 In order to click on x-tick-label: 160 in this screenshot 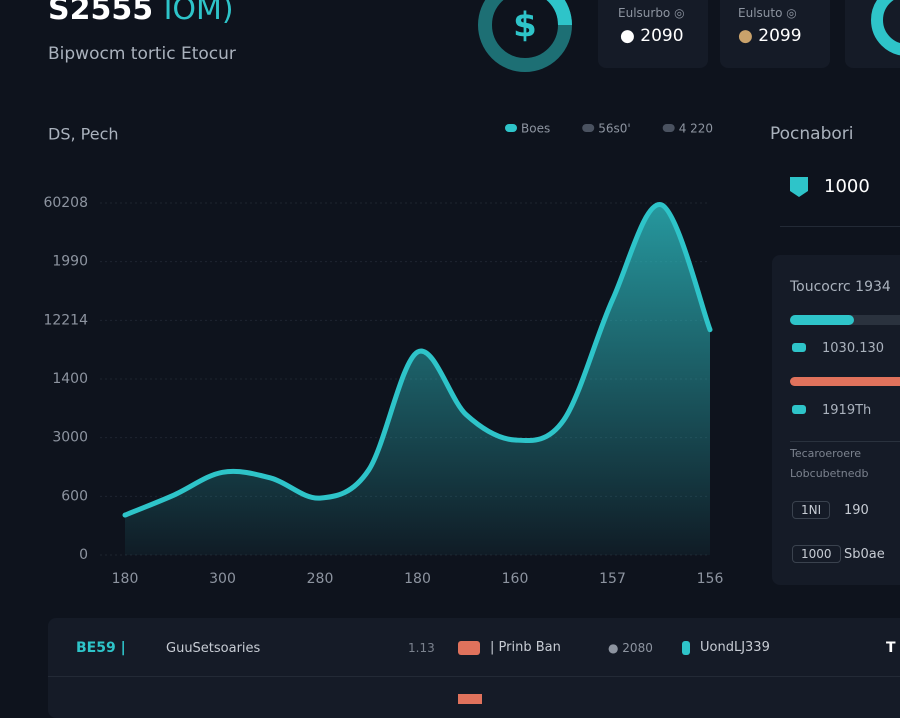, I will do `click(515, 579)`.